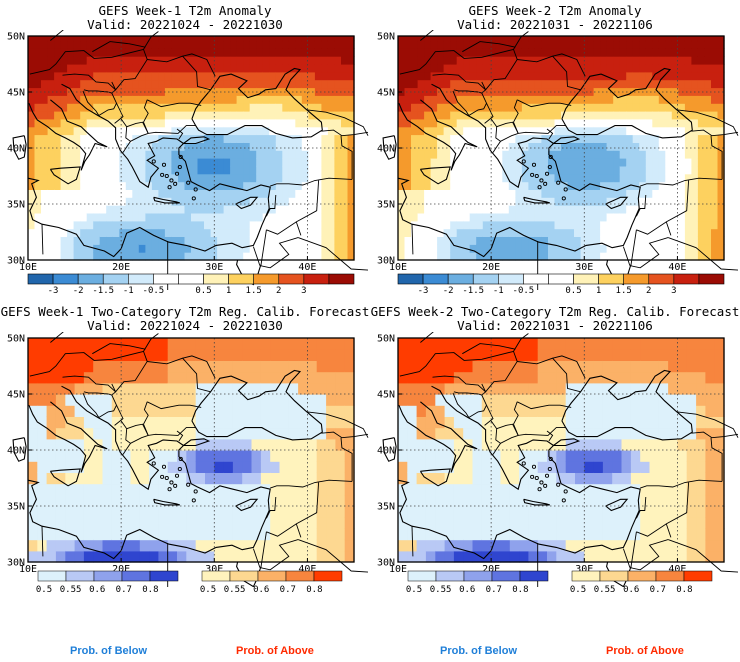 Image resolution: width=740 pixels, height=662 pixels. I want to click on valid-text: Valid: 20221031 - 20221106, so click(555, 24).